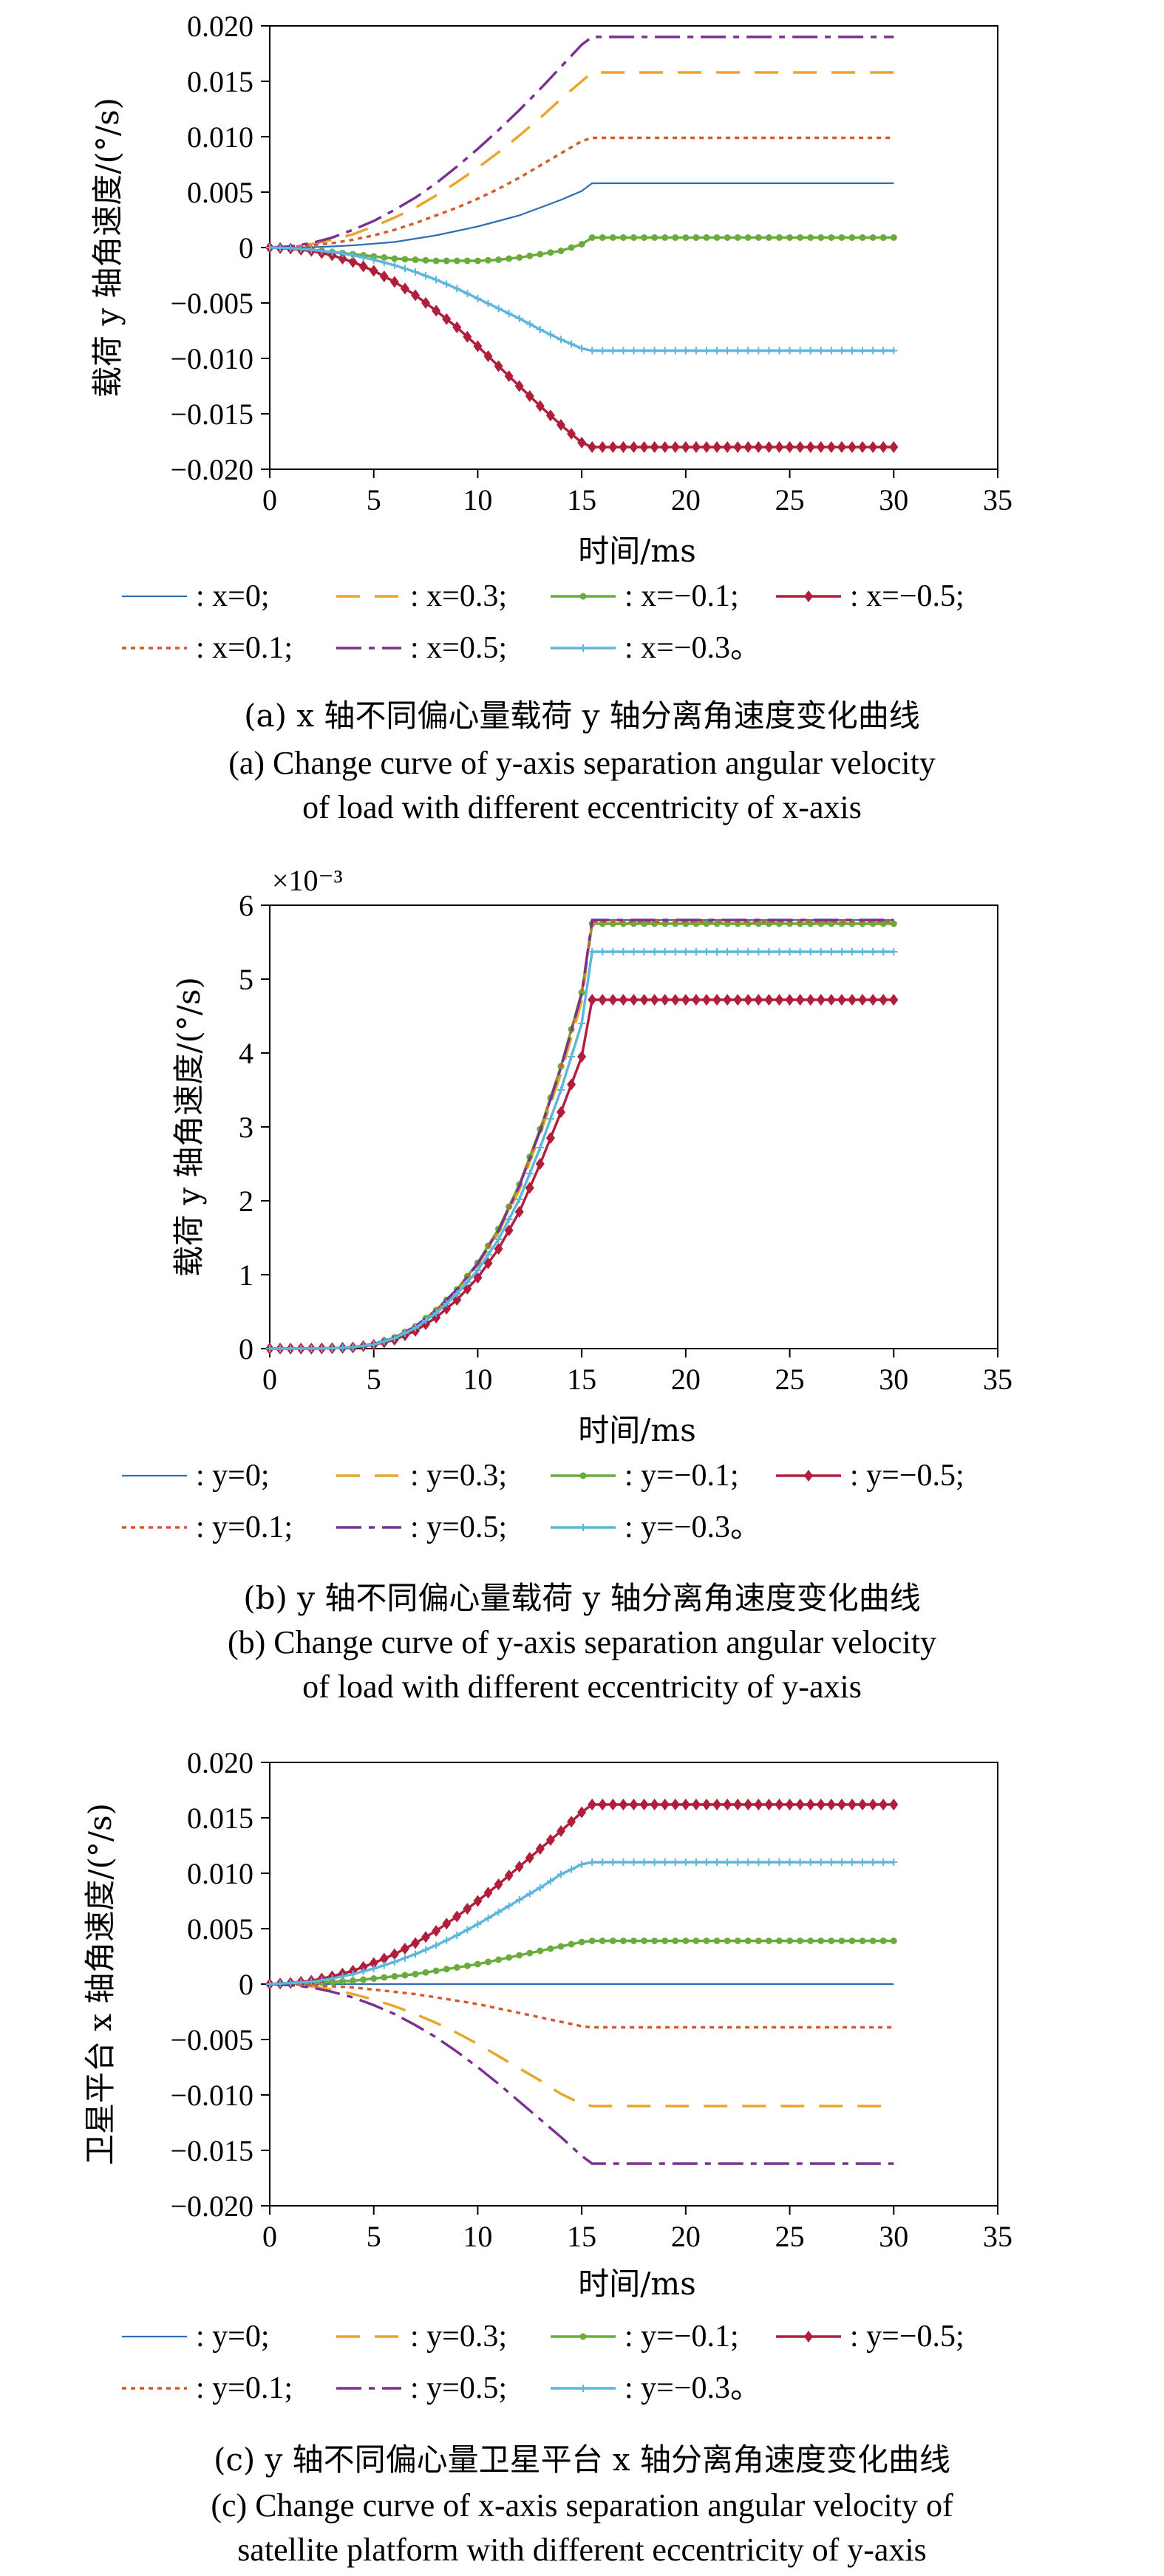 This screenshot has width=1164, height=2576. I want to click on x-tick-label: 30, so click(894, 500).